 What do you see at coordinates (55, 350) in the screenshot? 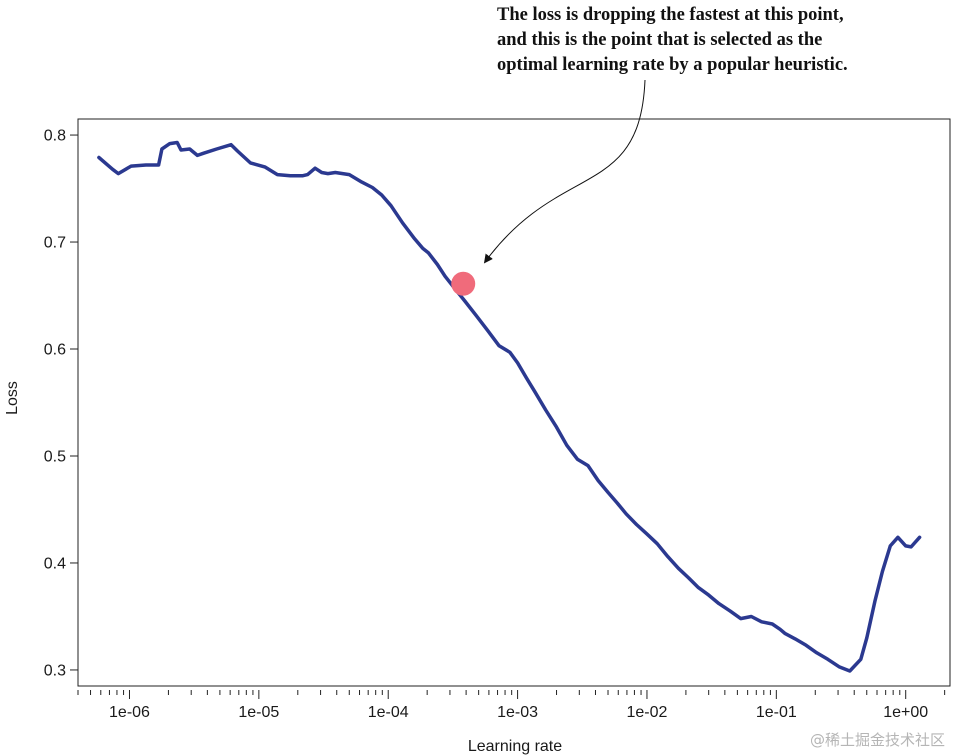
I see `y-tick-label: 0.6` at bounding box center [55, 350].